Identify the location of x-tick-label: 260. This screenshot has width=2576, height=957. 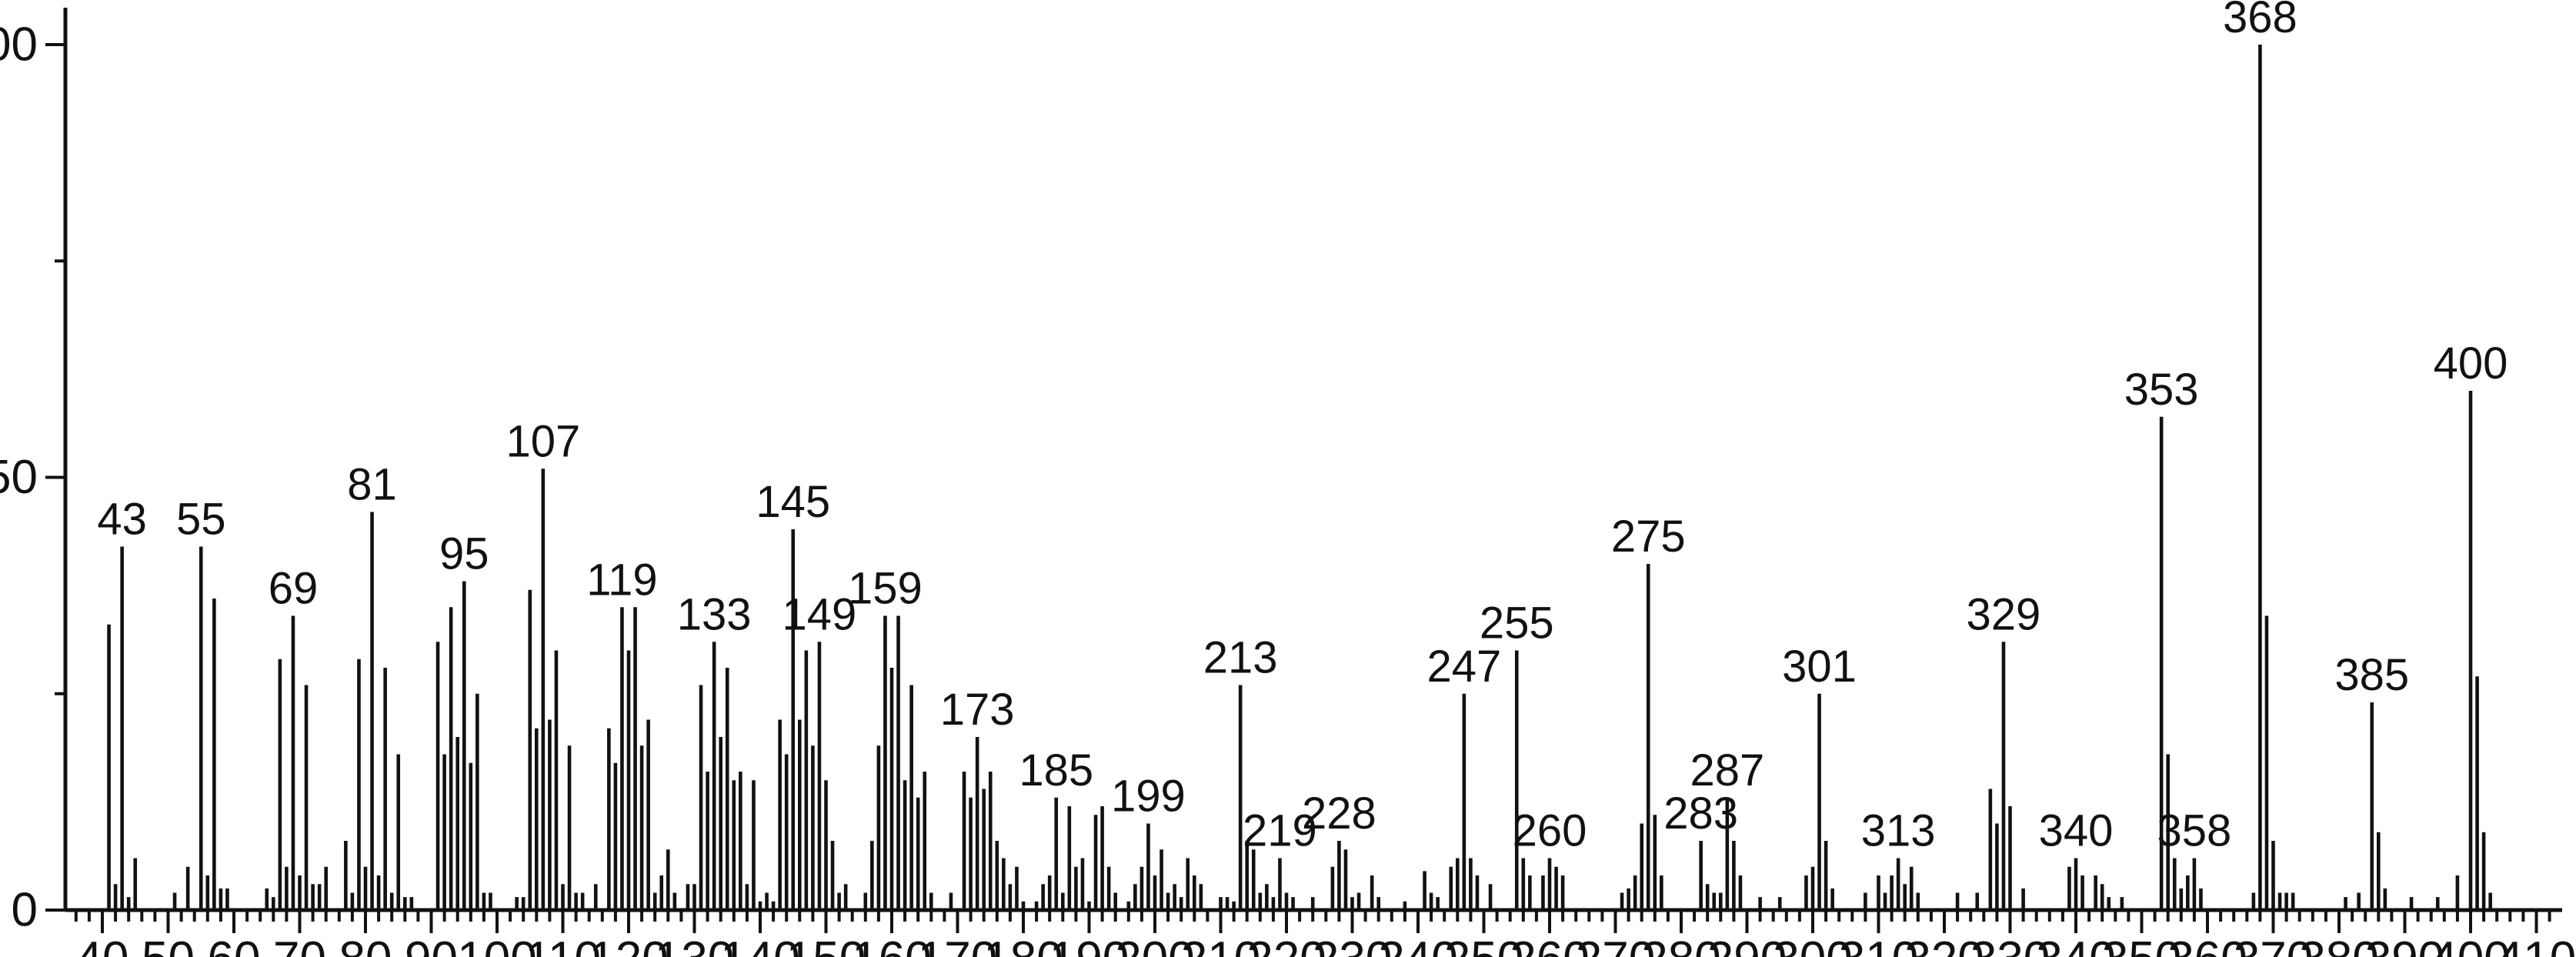
(1549, 945).